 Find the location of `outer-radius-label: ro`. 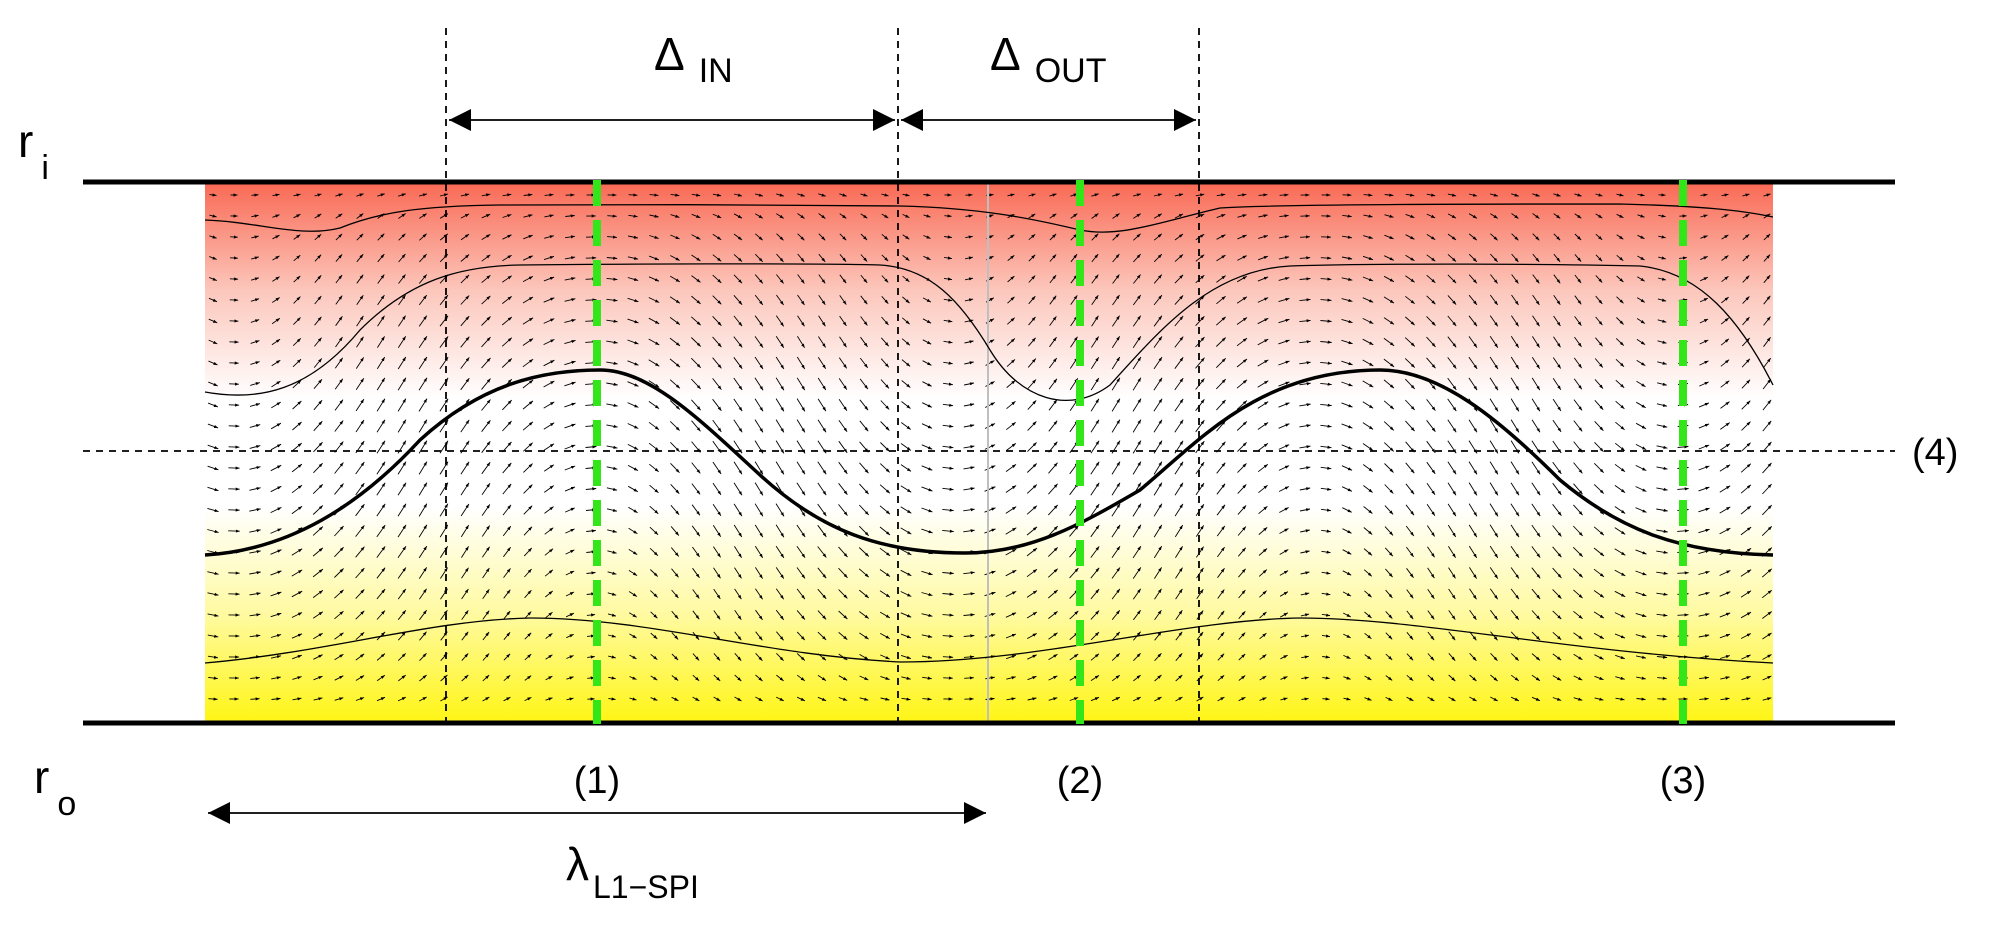

outer-radius-label: ro is located at coordinates (55, 787).